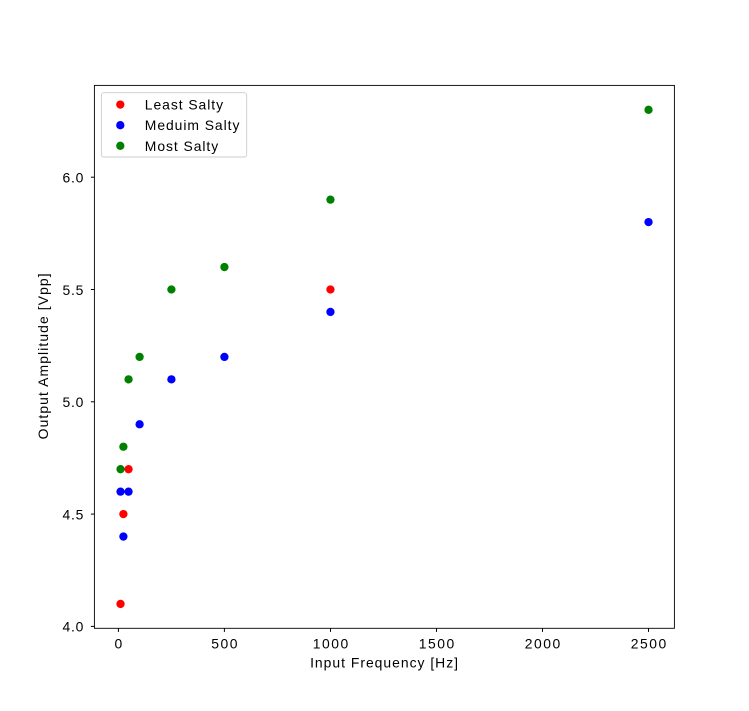 Image resolution: width=749 pixels, height=711 pixels. Describe the element at coordinates (331, 644) in the screenshot. I see `svg-text: 1000` at that location.